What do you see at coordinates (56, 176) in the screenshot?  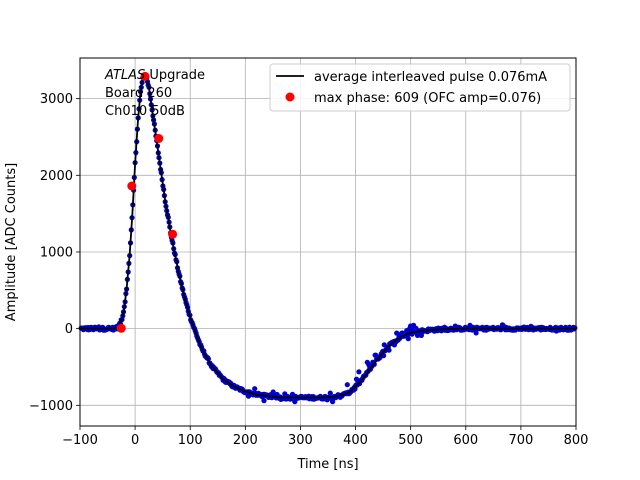 I see `y-tick-label: 2000` at bounding box center [56, 176].